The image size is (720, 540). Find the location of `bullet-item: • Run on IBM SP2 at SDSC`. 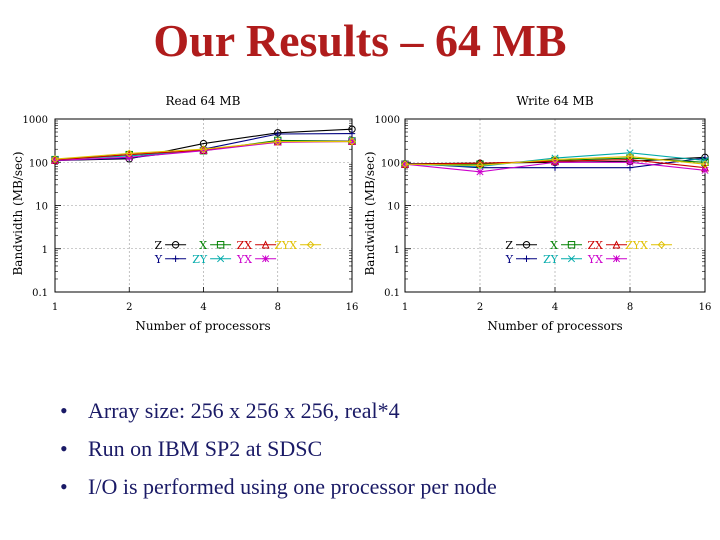

bullet-item: • Run on IBM SP2 at SDSC is located at coordinates (278, 449).